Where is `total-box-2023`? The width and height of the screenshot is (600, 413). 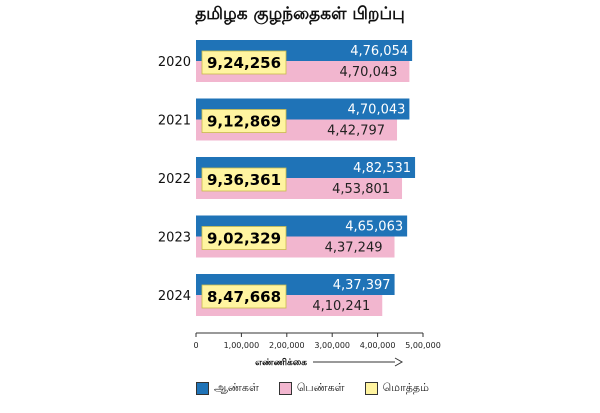 total-box-2023 is located at coordinates (244, 238).